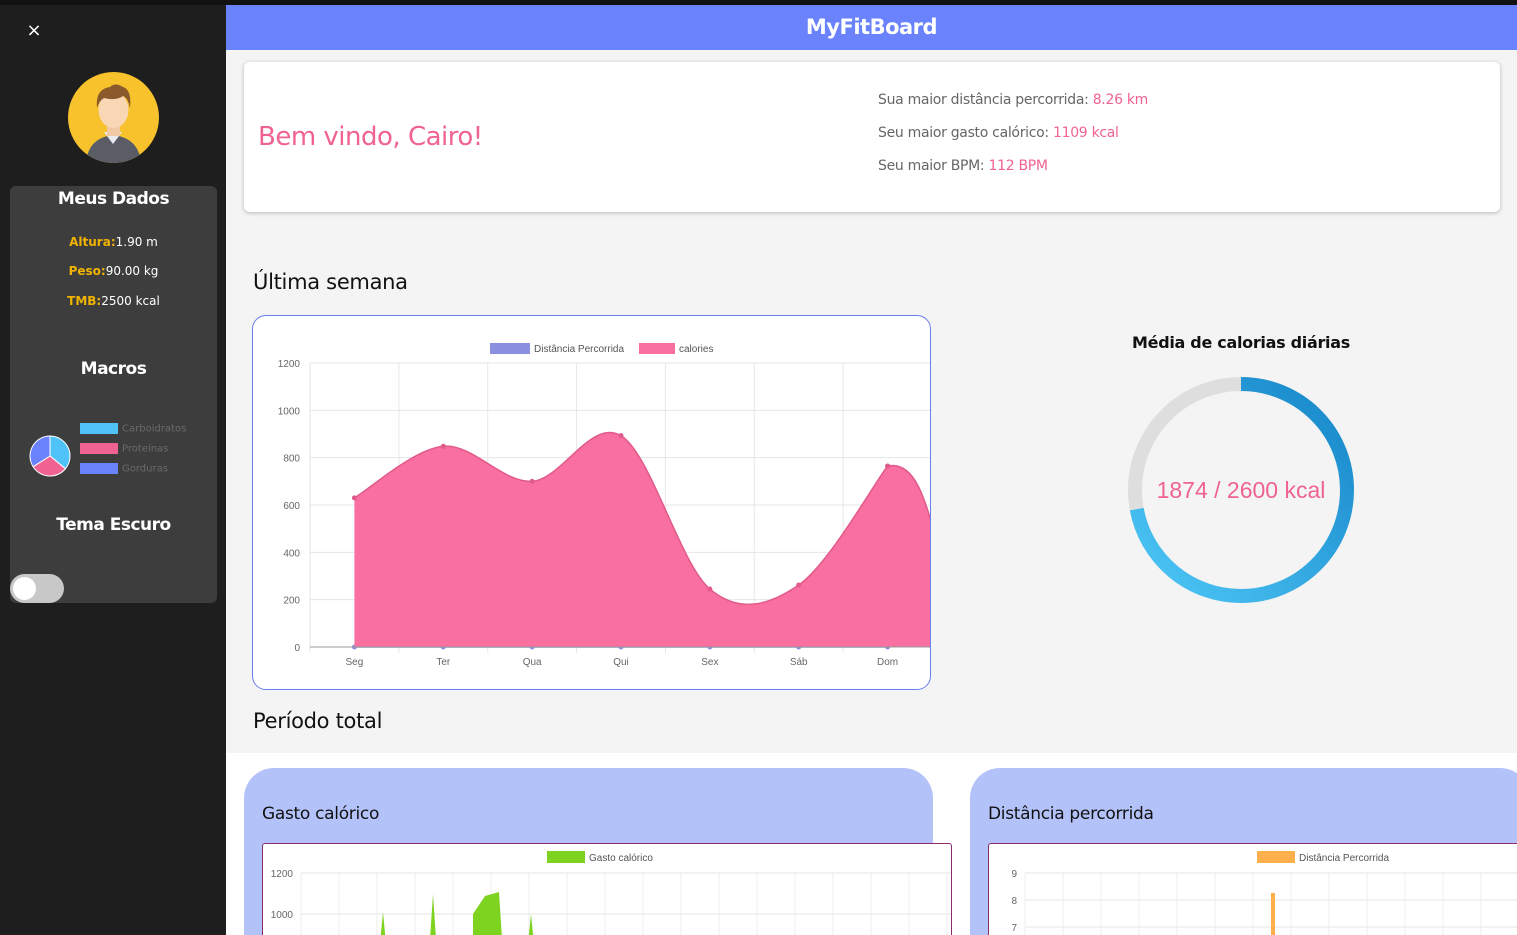  I want to click on legend-calories-total-swatch, so click(566, 857).